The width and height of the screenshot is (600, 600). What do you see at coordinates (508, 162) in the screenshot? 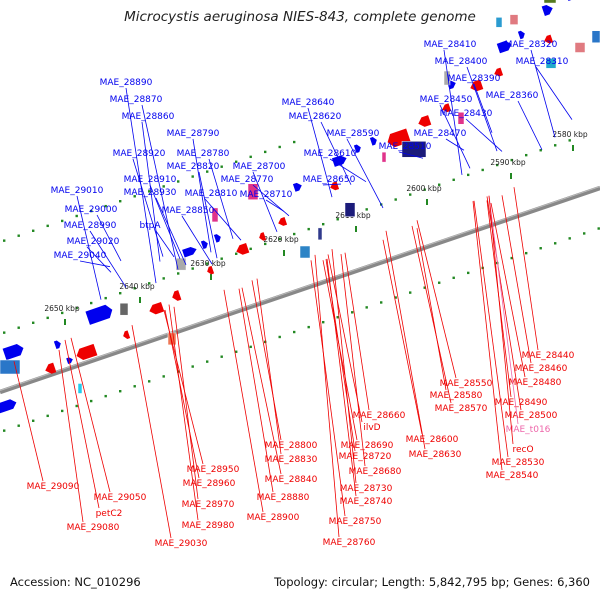
I see `kbp-tick-label: 2590 kbp` at bounding box center [508, 162].